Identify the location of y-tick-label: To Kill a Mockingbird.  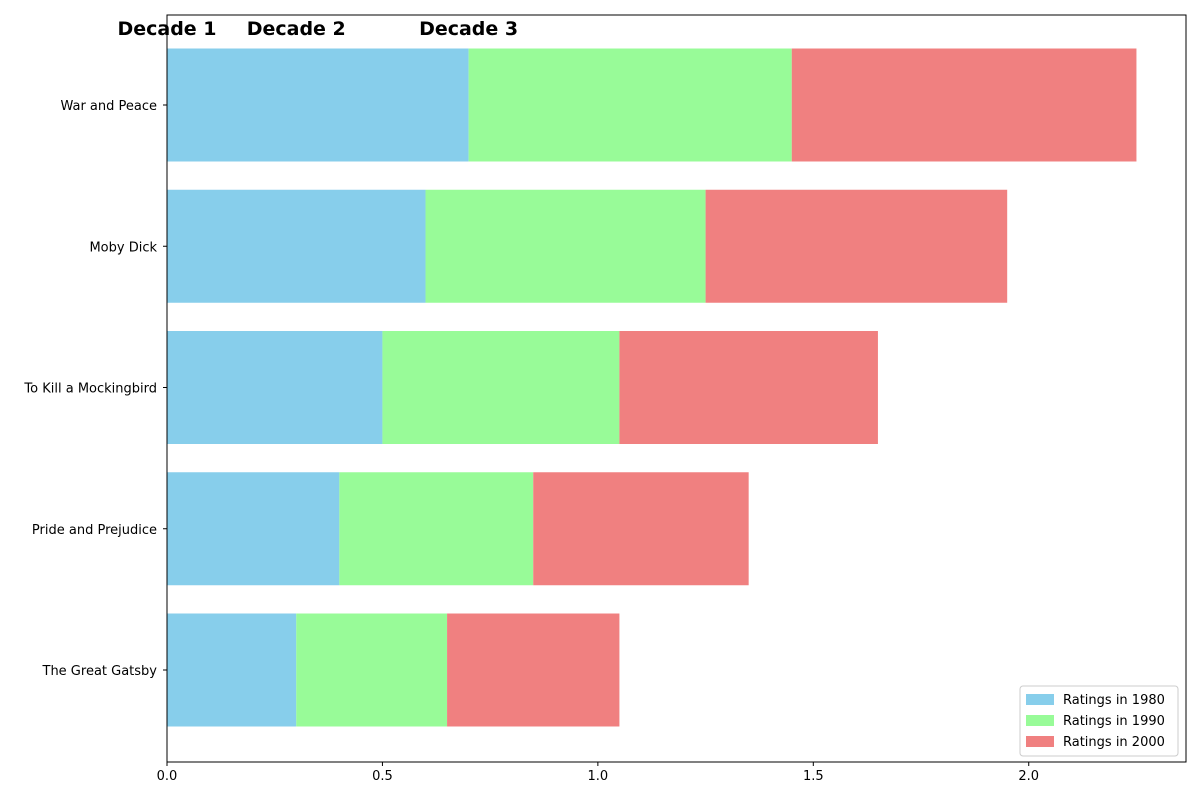
(90, 389).